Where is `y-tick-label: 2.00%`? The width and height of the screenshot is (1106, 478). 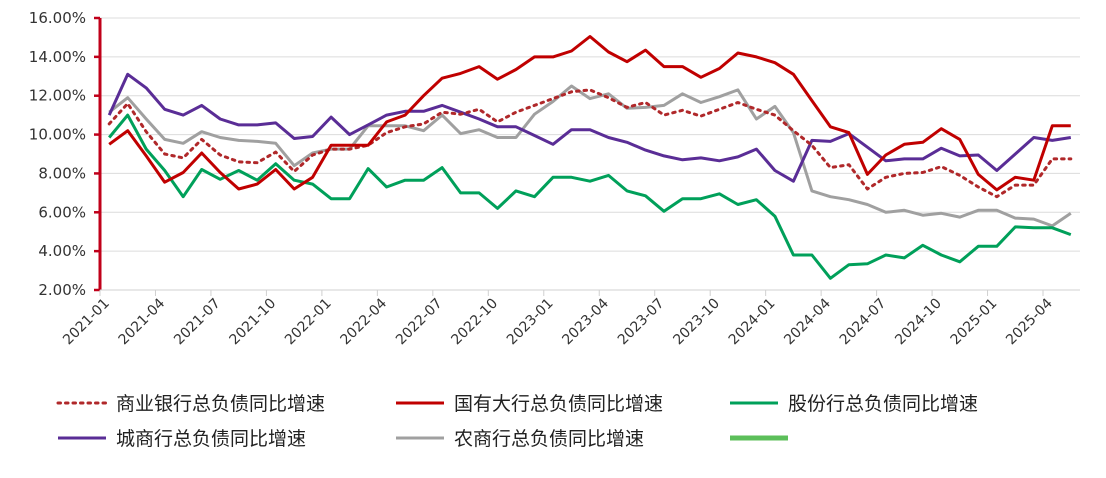 y-tick-label: 2.00% is located at coordinates (62, 290).